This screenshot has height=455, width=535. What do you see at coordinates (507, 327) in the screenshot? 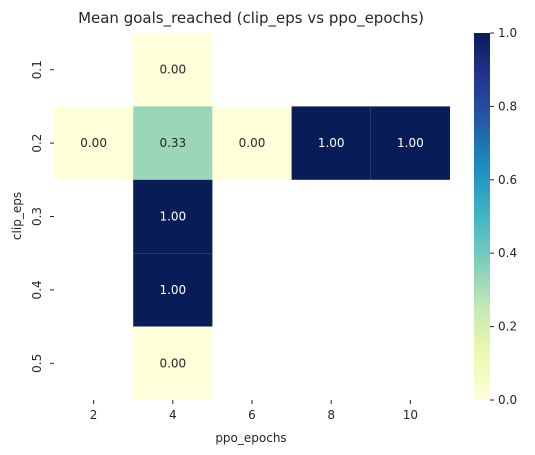
I see `colorbar-tick-label: 0.2` at bounding box center [507, 327].